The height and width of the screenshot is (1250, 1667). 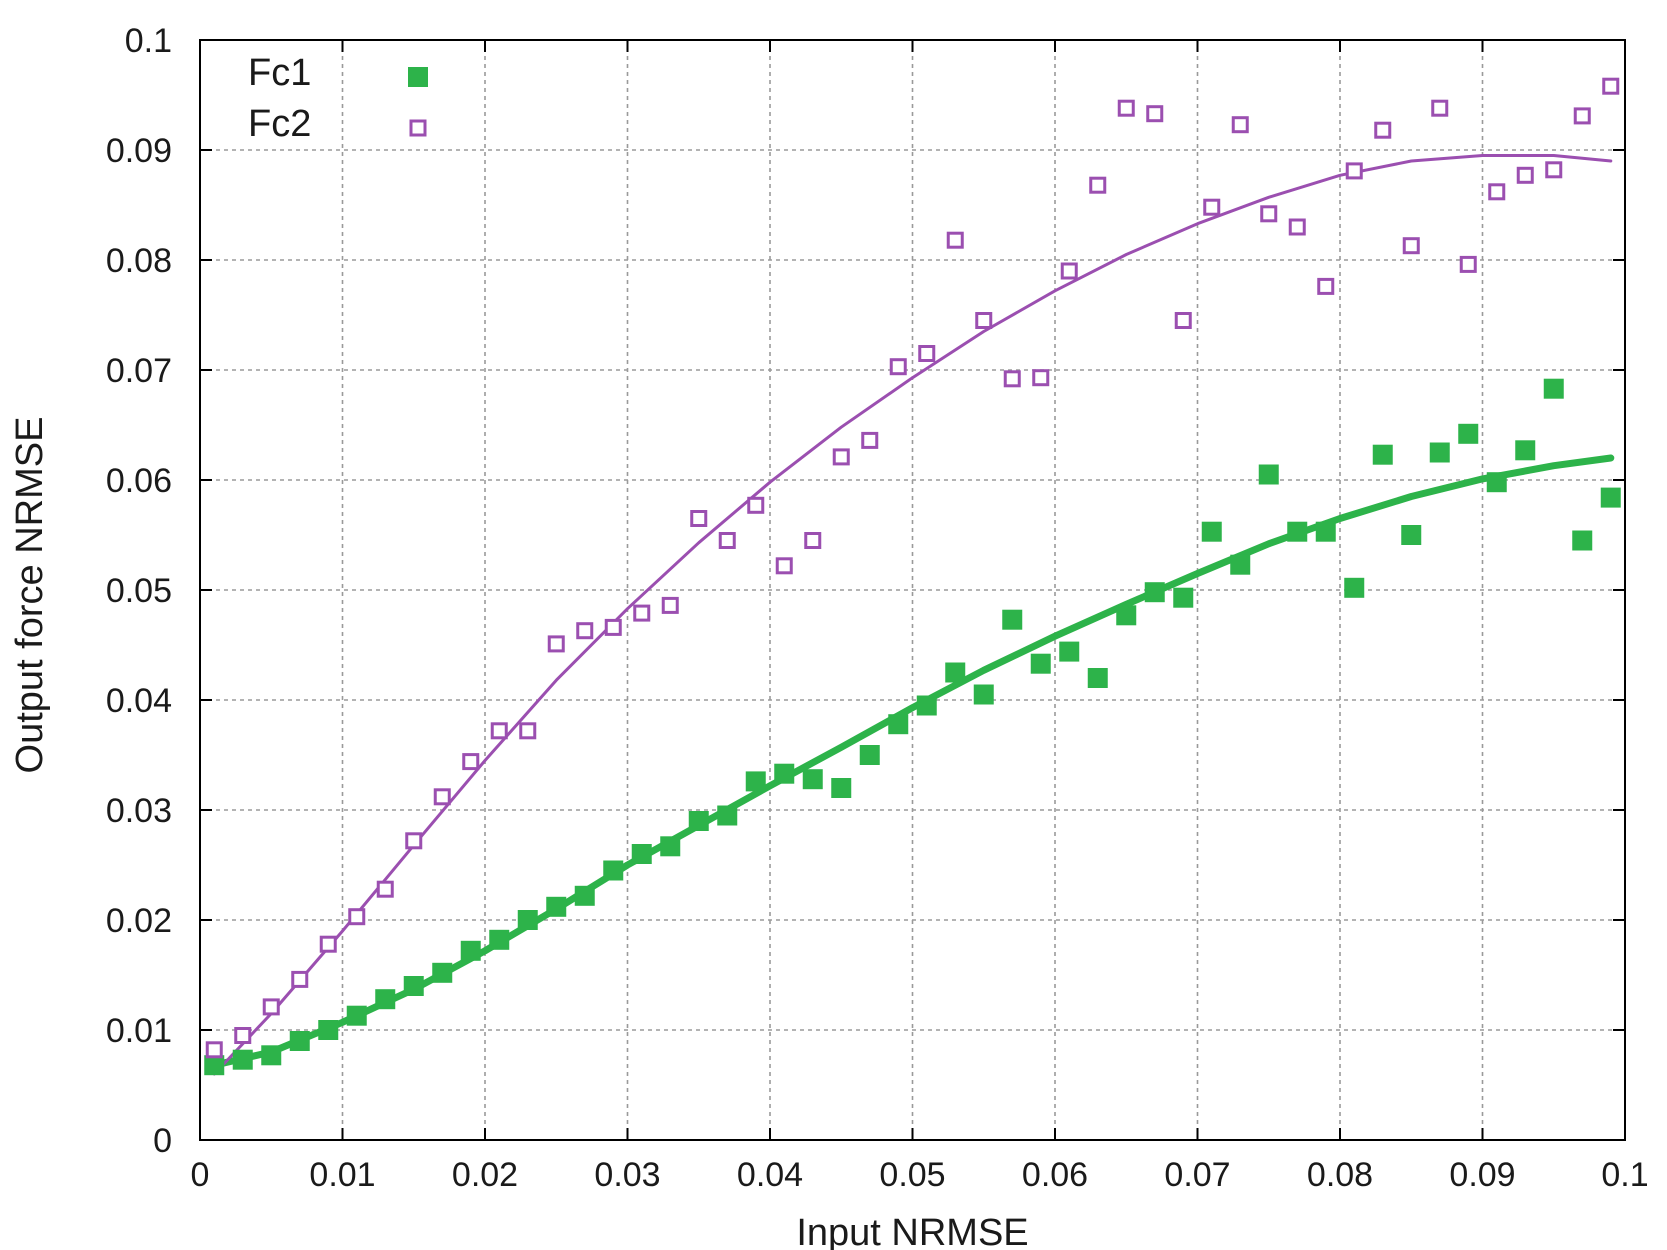 I want to click on y-tick-label: 0.02, so click(x=139, y=921).